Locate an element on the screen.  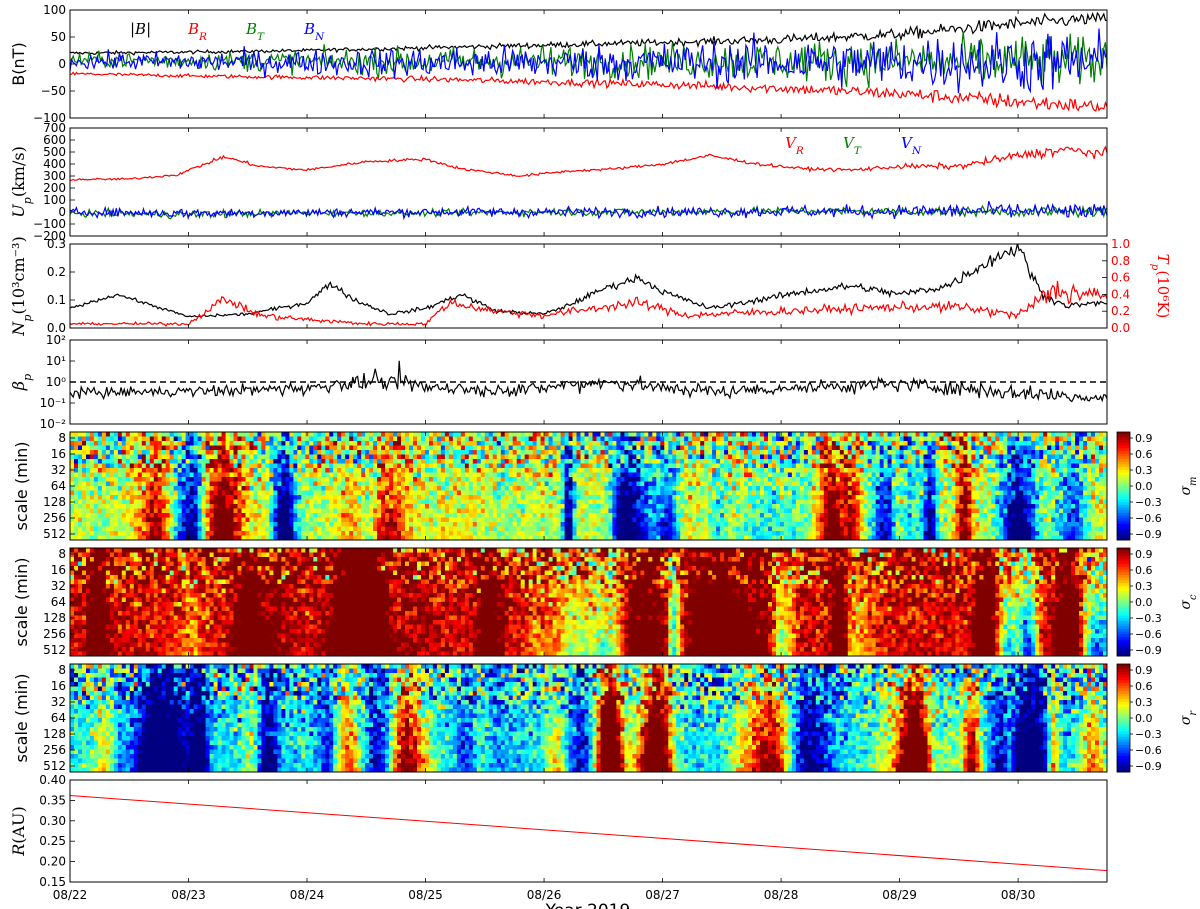
y-tick-label: 10⁻² is located at coordinates (53, 424).